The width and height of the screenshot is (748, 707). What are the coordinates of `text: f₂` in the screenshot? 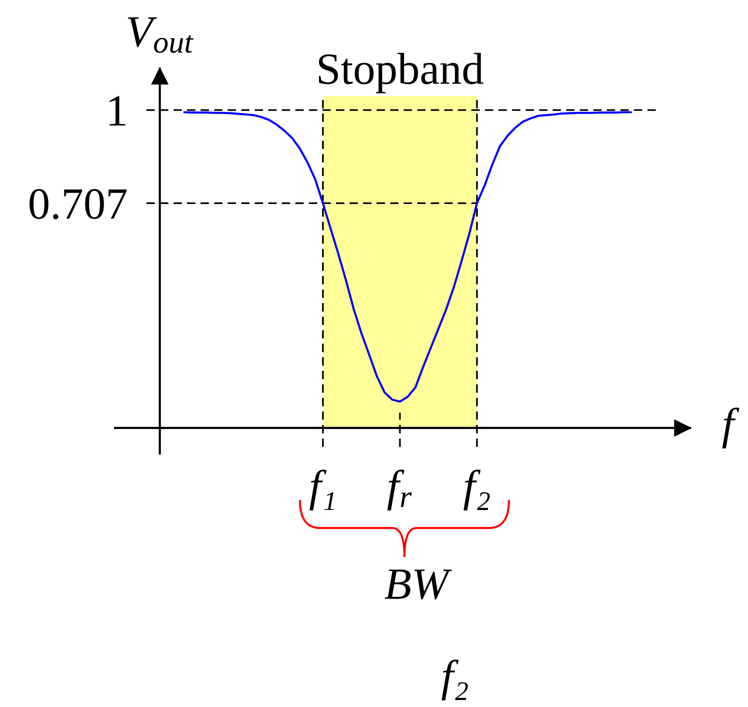 It's located at (455, 680).